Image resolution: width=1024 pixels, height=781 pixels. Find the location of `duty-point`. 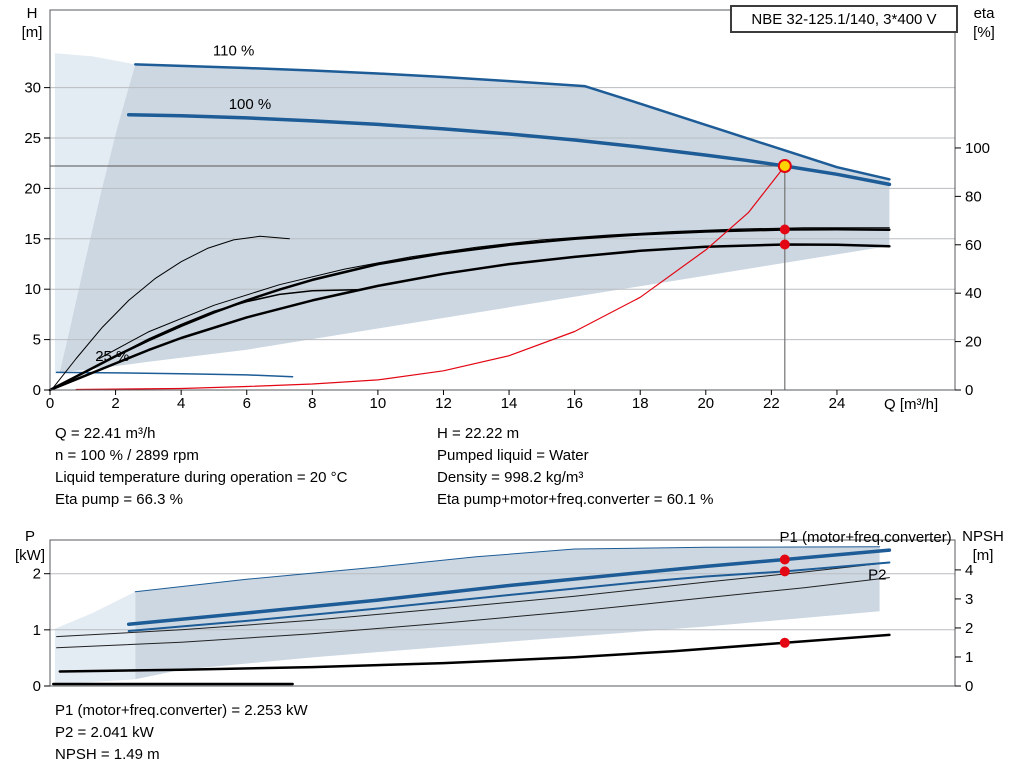

duty-point is located at coordinates (784, 166).